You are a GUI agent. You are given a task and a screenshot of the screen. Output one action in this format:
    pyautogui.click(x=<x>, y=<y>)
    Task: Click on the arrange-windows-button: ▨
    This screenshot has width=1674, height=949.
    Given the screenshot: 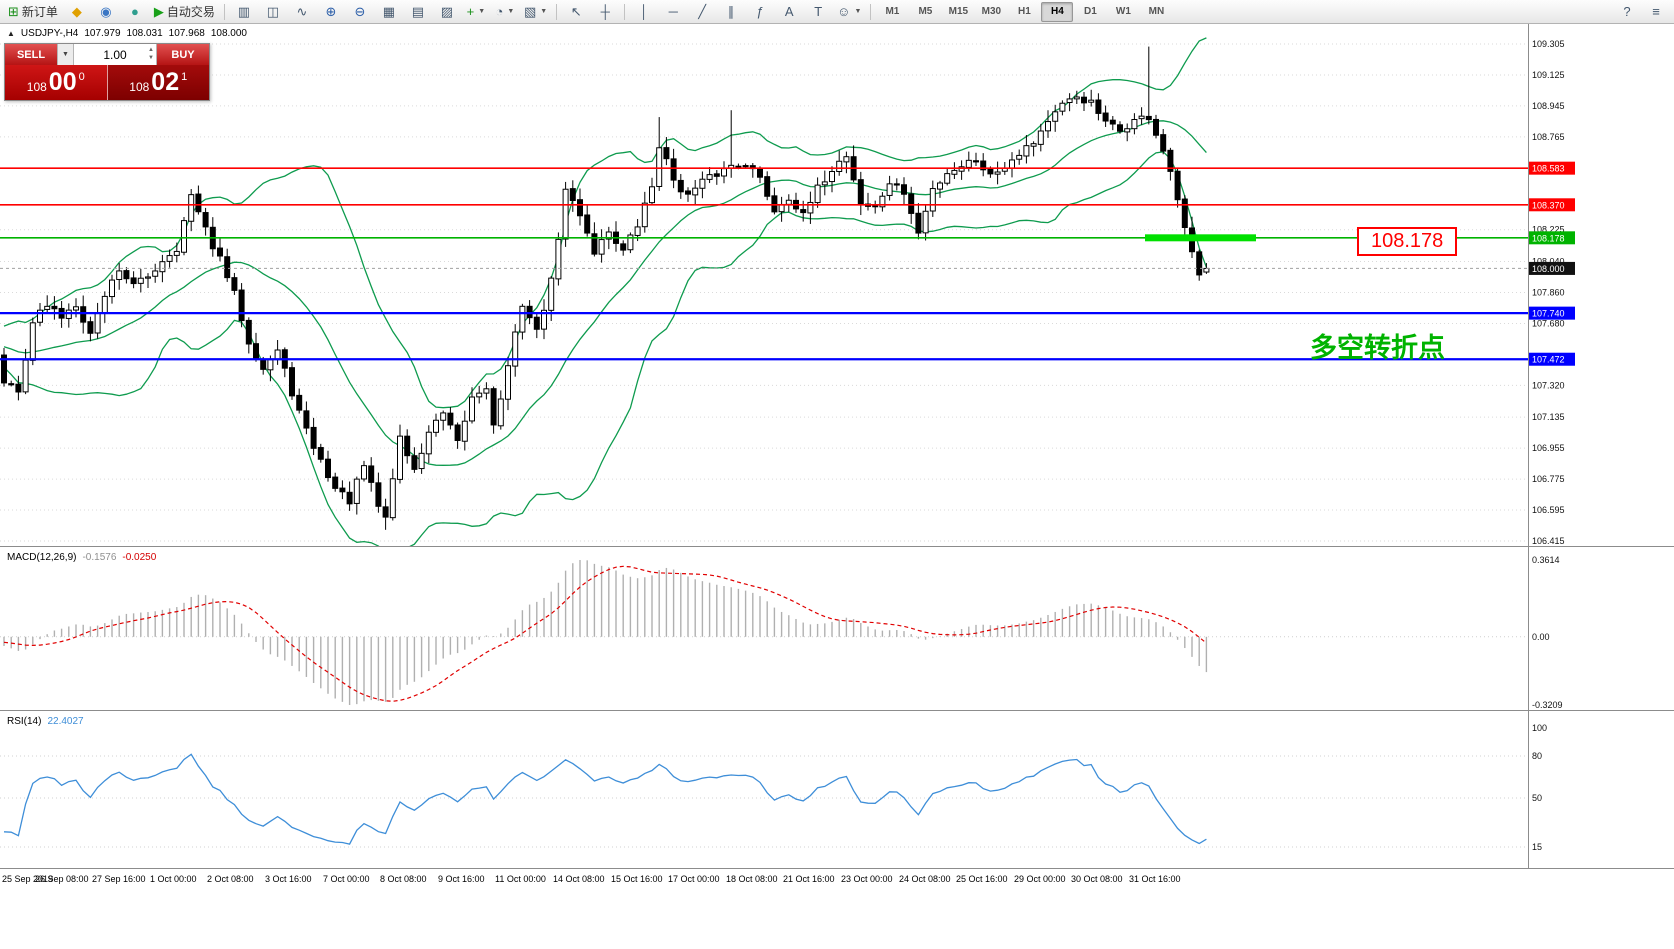 What is the action you would take?
    pyautogui.click(x=447, y=12)
    